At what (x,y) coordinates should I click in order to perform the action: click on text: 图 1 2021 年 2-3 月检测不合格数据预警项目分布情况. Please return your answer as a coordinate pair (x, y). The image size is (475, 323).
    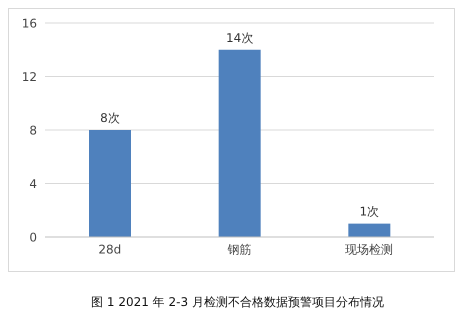
    Looking at the image, I should click on (237, 302).